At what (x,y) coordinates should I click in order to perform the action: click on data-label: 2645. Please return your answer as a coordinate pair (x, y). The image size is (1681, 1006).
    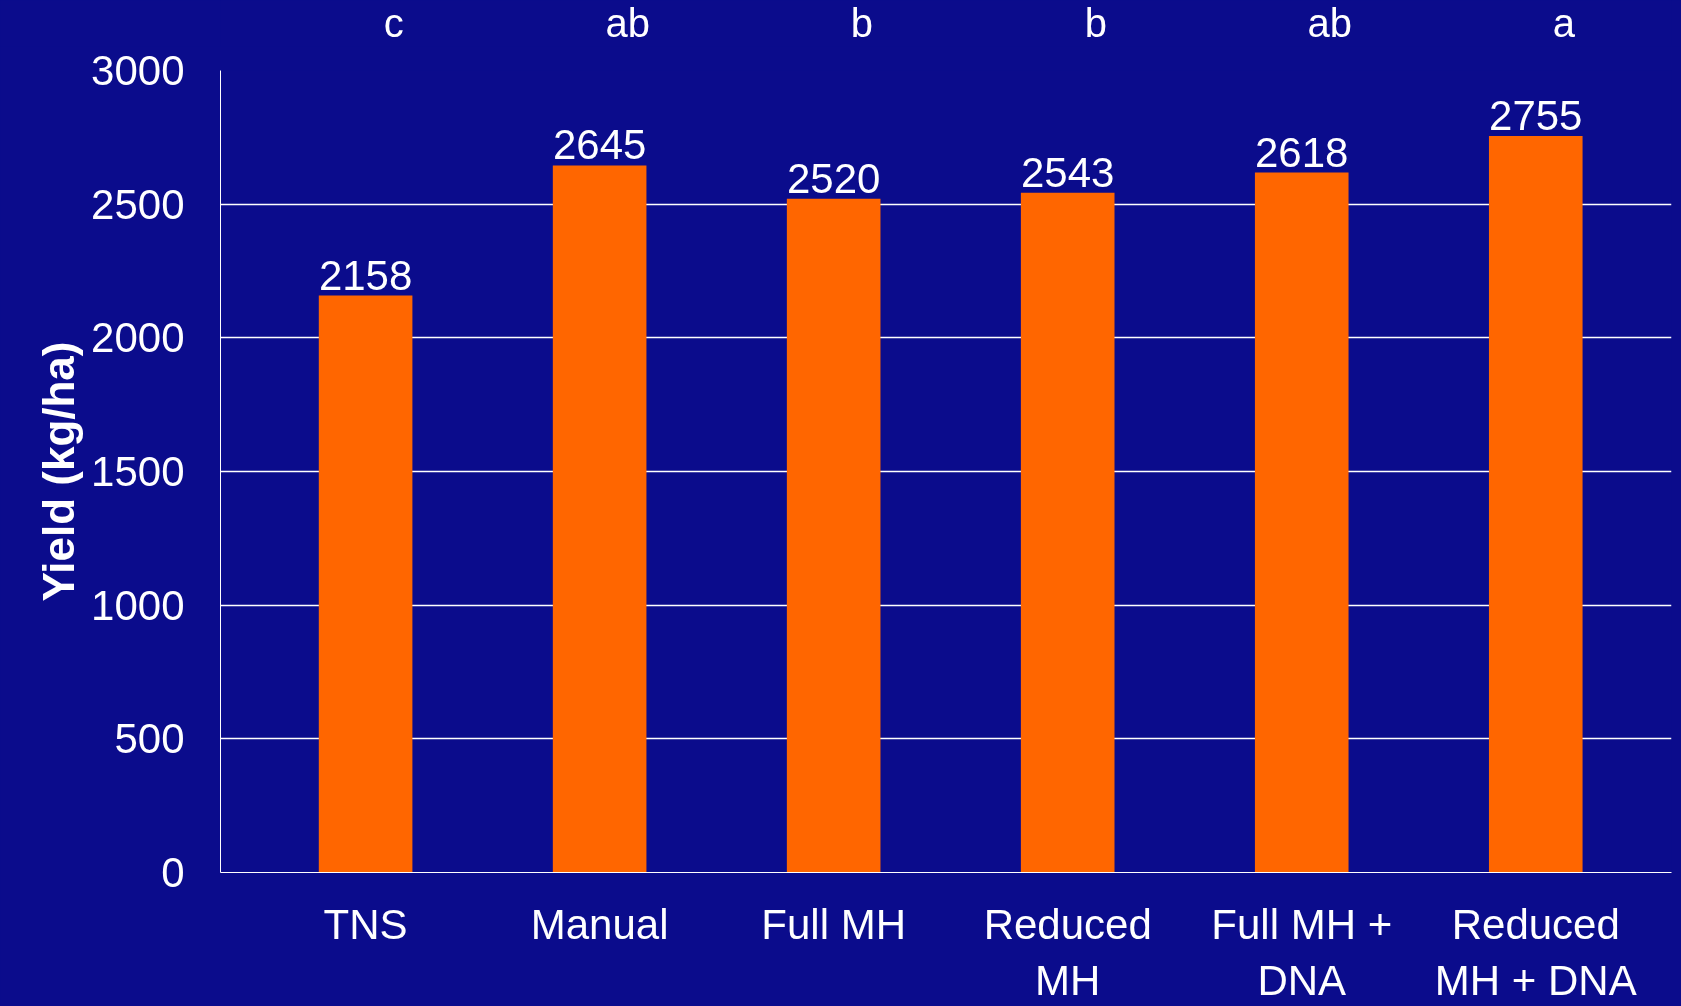
    Looking at the image, I should click on (599, 145).